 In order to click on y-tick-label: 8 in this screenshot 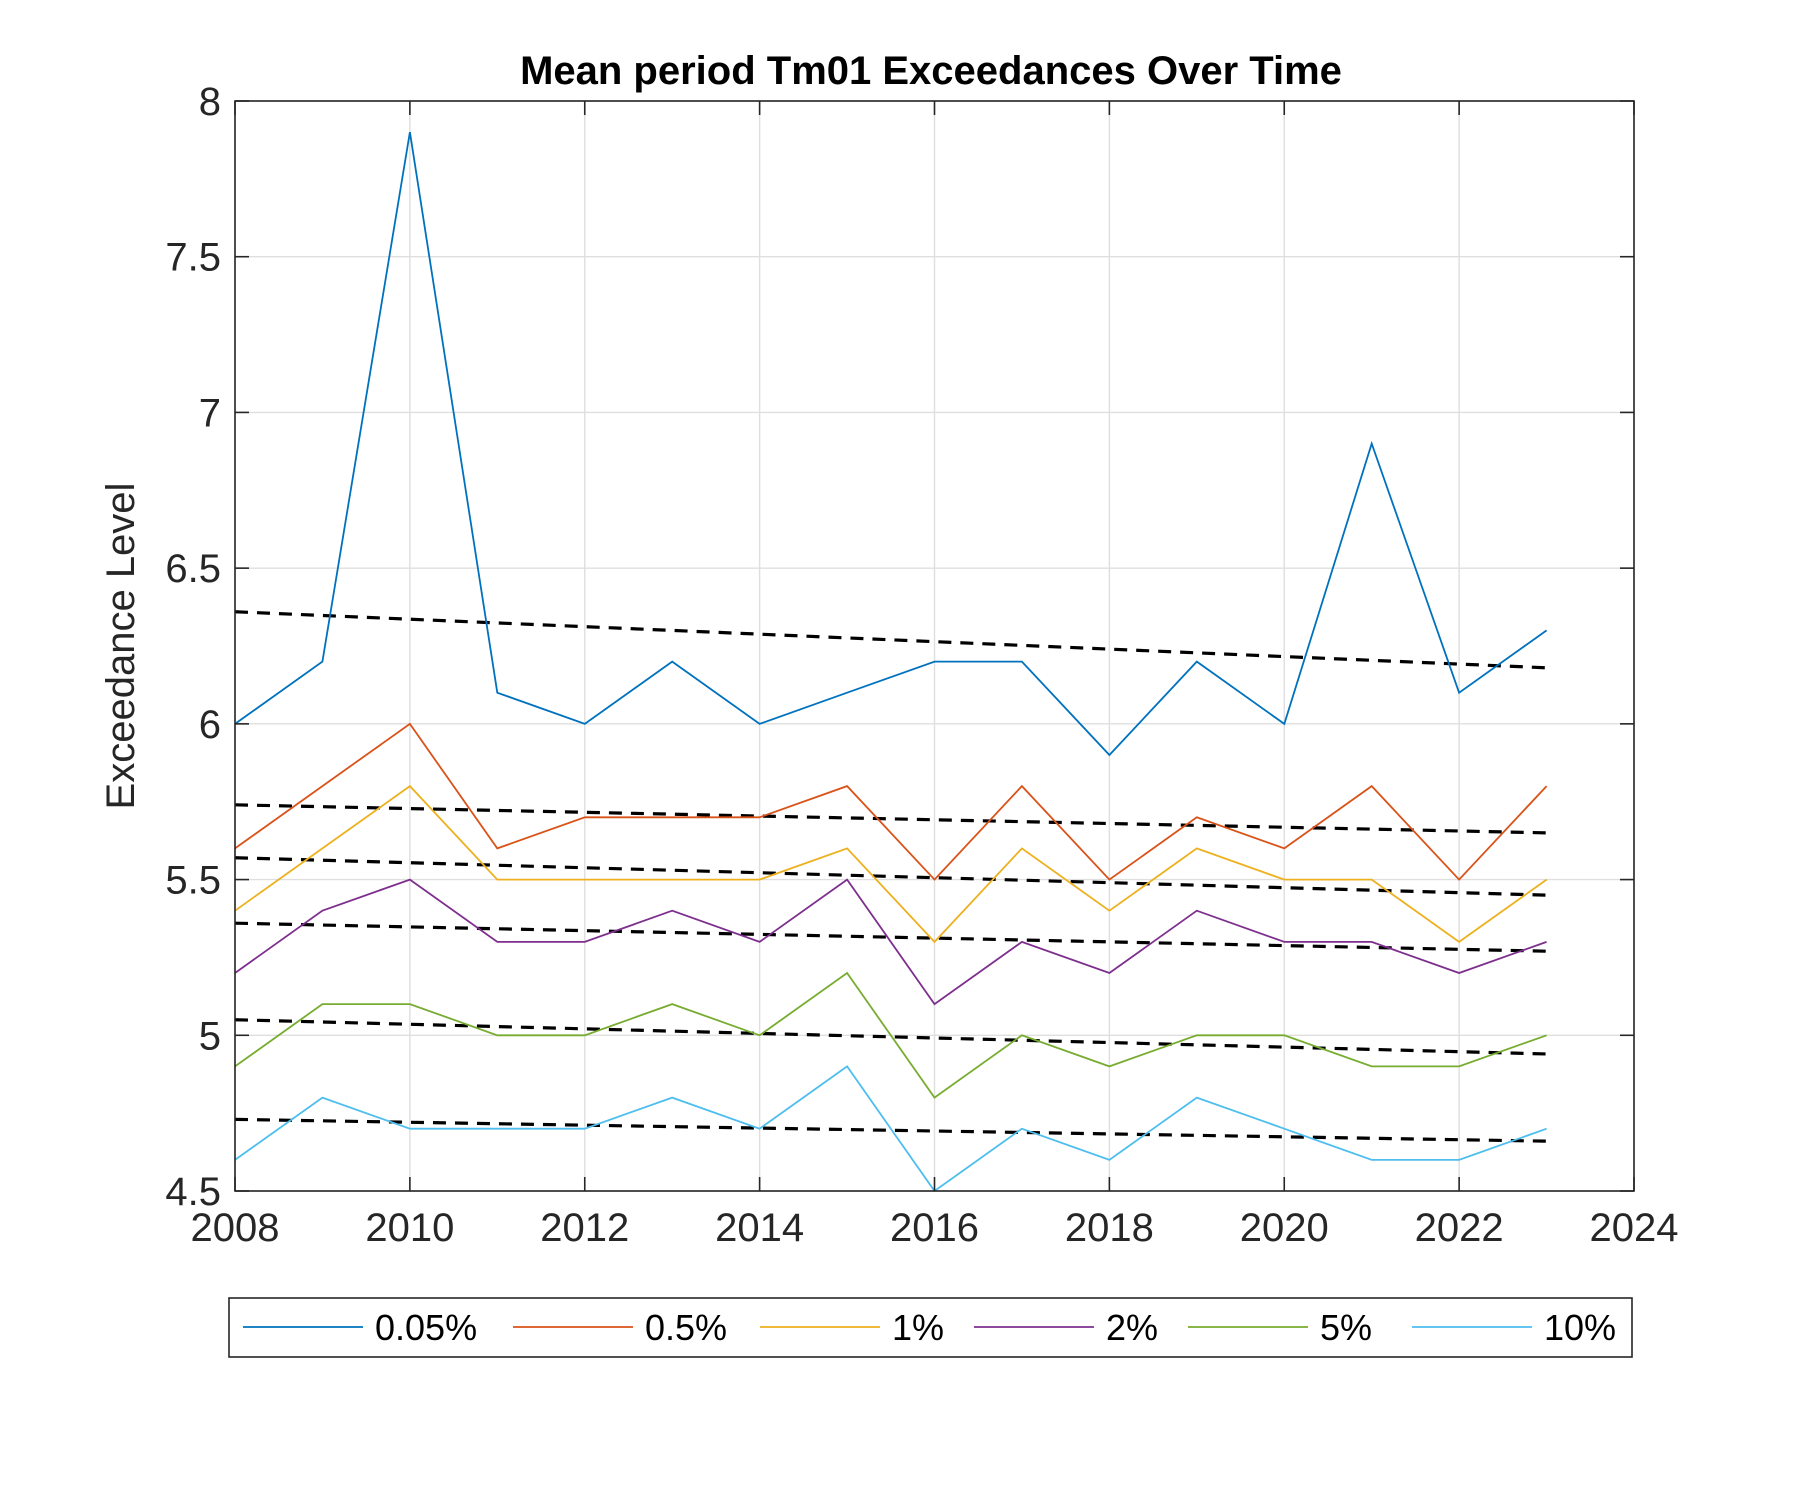, I will do `click(210, 102)`.